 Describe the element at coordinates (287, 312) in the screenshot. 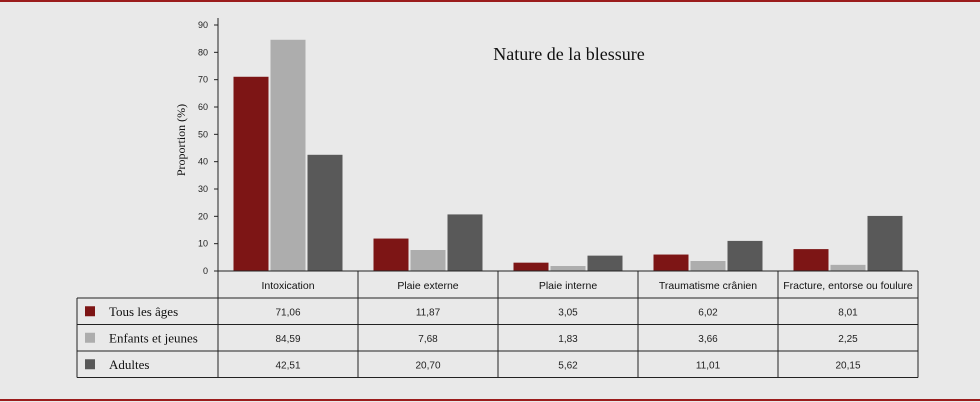

I see `data-label-1-1: 71,06` at that location.